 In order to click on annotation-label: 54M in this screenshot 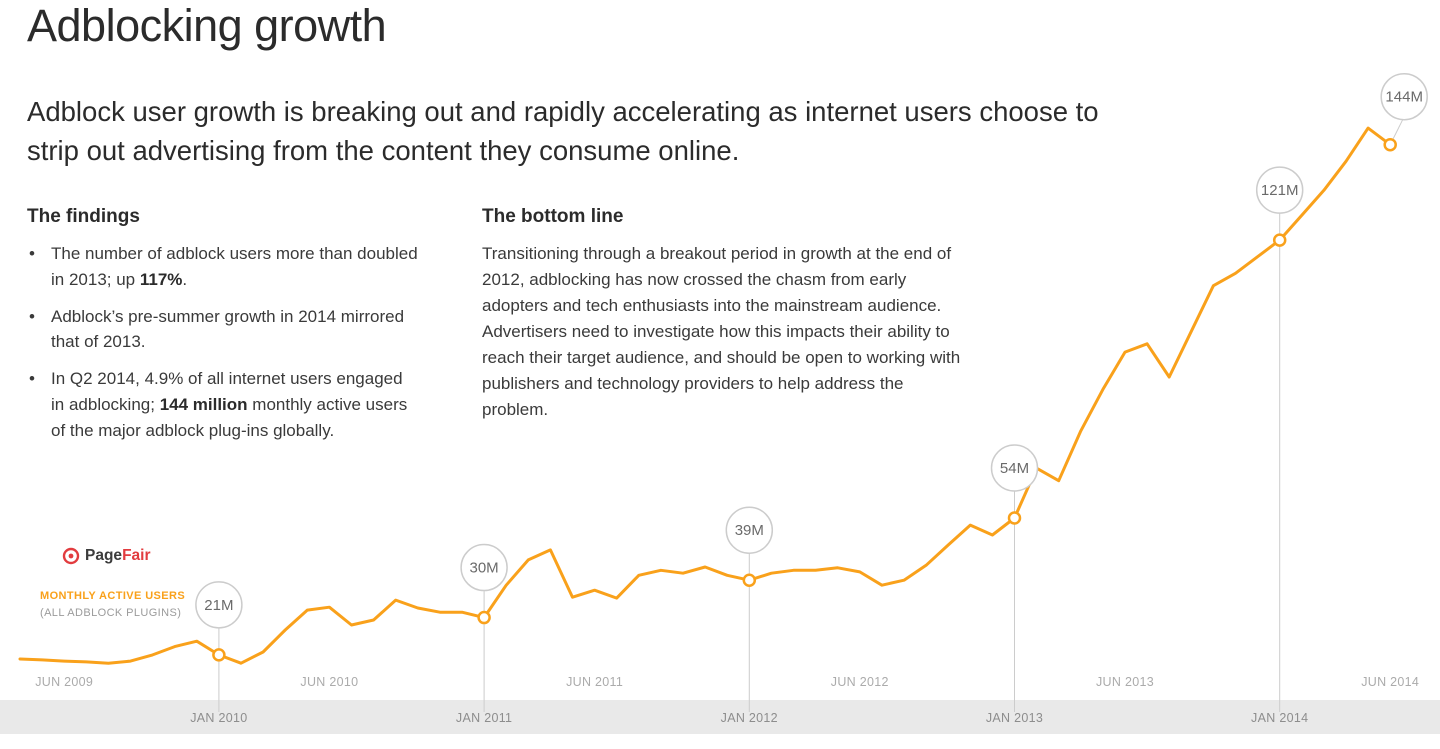, I will do `click(1014, 468)`.